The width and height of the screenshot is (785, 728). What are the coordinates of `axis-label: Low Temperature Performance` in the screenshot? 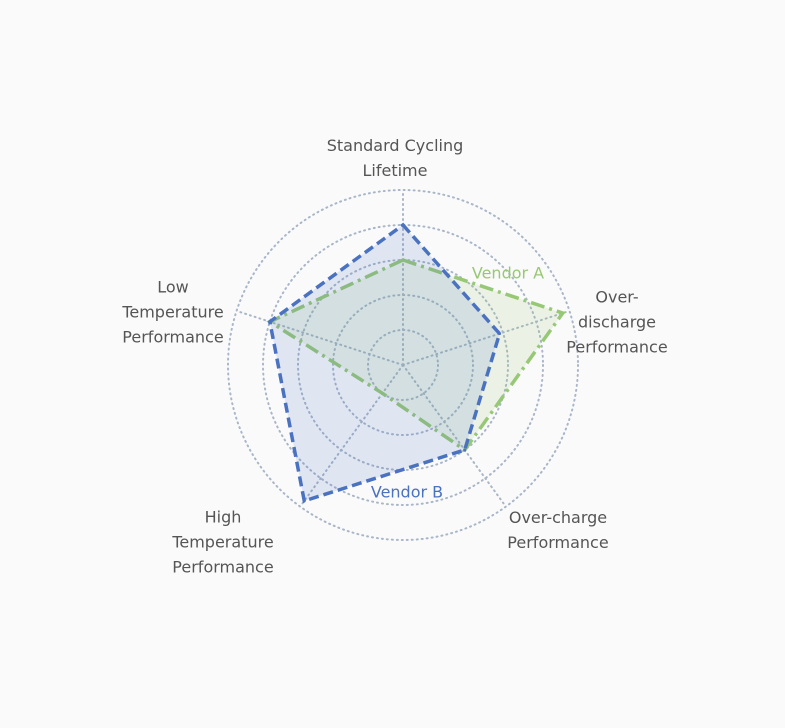 It's located at (173, 312).